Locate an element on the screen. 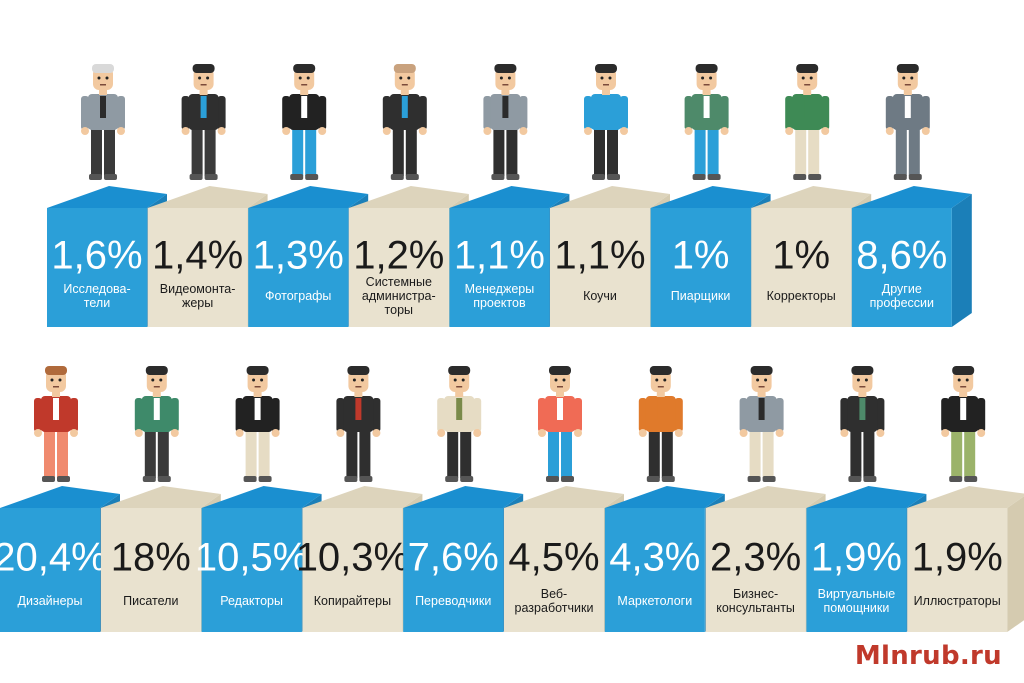 The width and height of the screenshot is (1024, 683). percent-label: 4,5% is located at coordinates (553, 558).